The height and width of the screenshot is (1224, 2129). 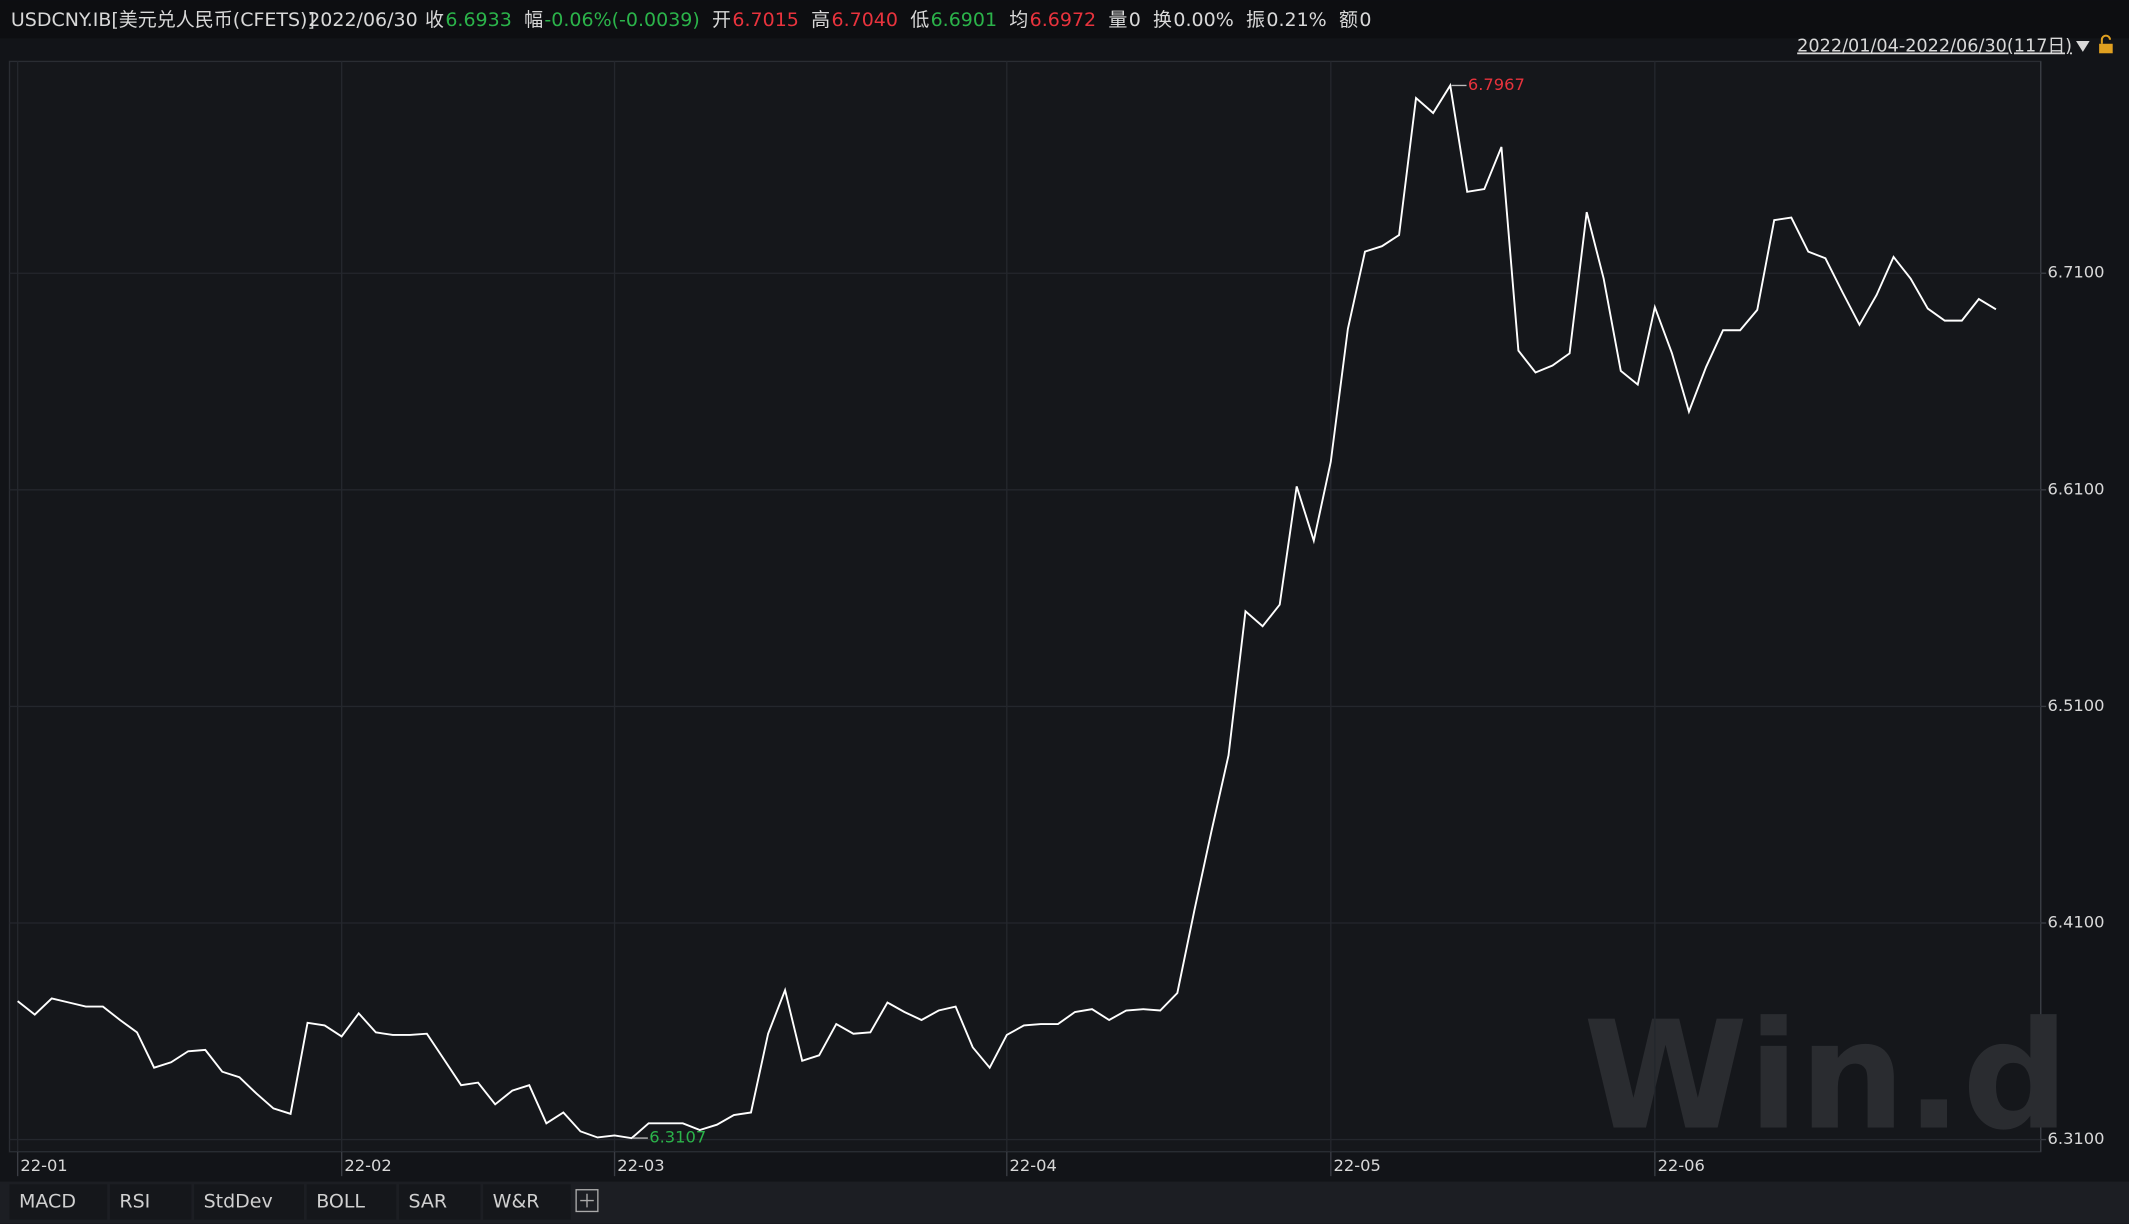 What do you see at coordinates (427, 1201) in the screenshot?
I see `tab-label: SAR` at bounding box center [427, 1201].